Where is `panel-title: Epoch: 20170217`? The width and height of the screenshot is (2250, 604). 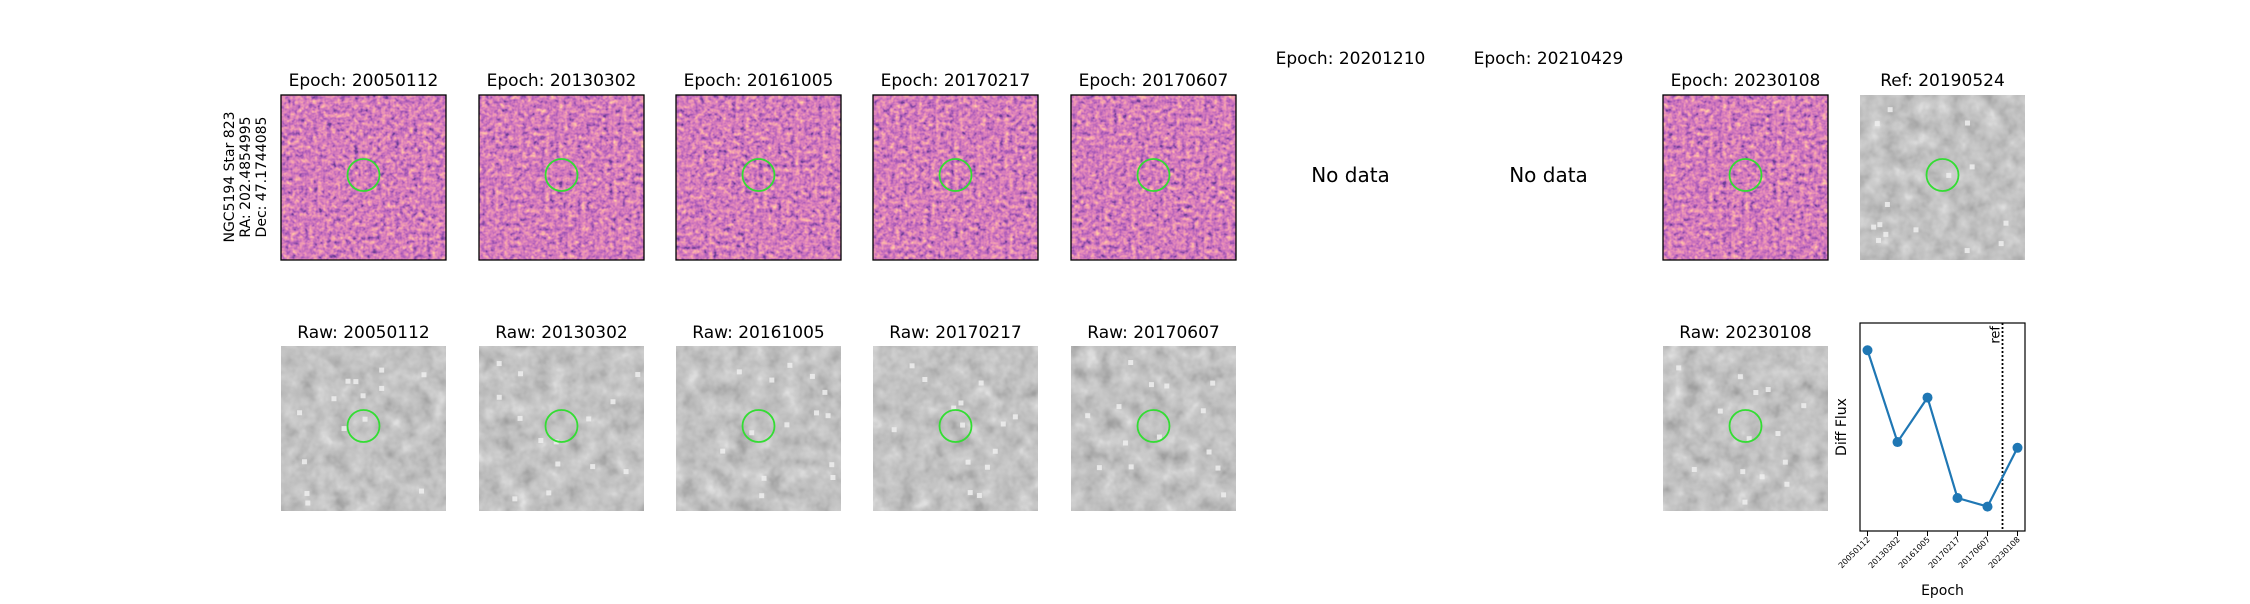
panel-title: Epoch: 20170217 is located at coordinates (956, 81).